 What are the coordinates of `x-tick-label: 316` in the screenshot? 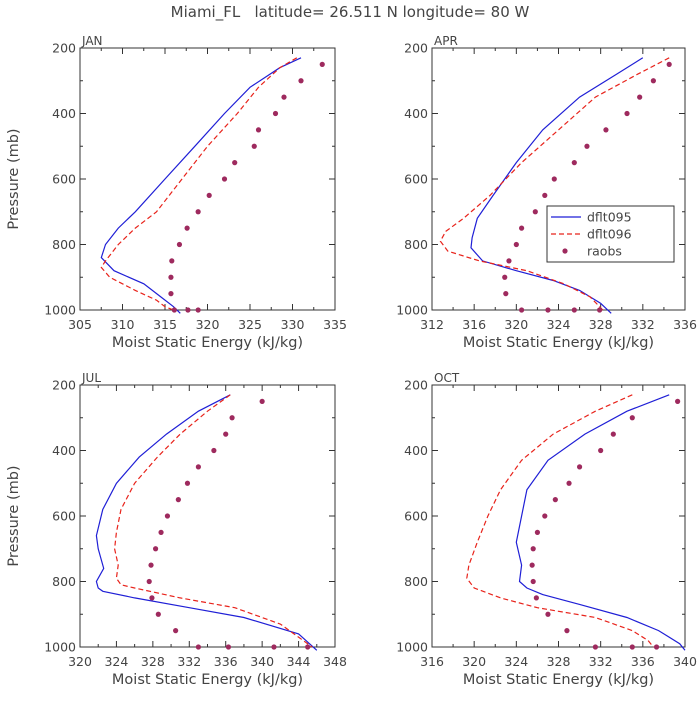 It's located at (432, 661).